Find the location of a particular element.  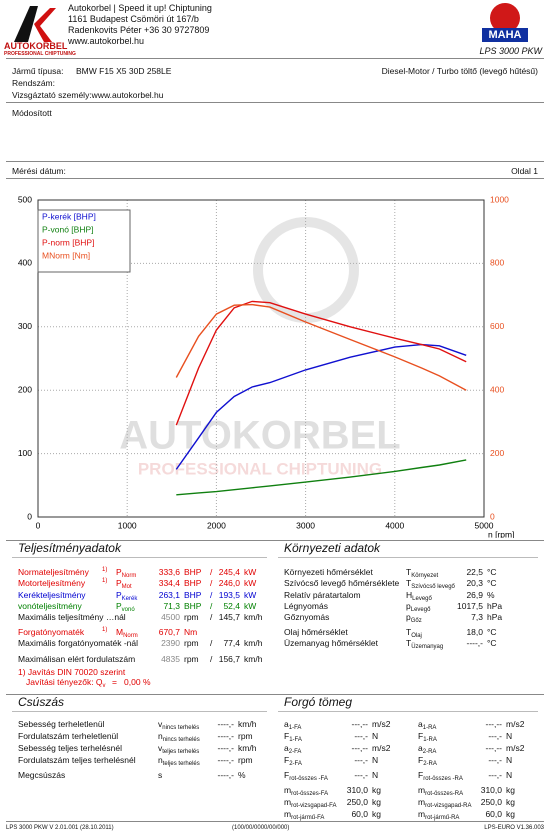

value: 245,4 is located at coordinates (229, 572).